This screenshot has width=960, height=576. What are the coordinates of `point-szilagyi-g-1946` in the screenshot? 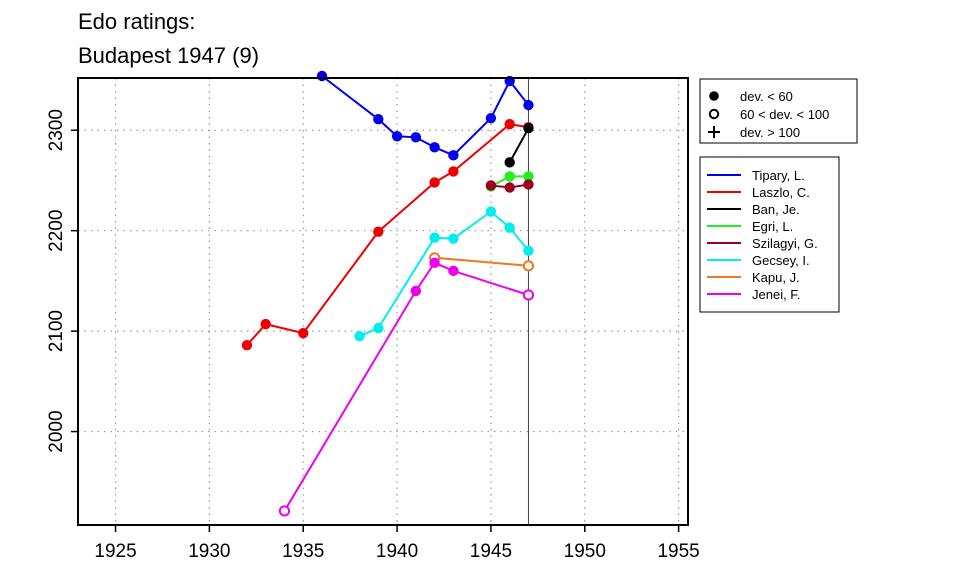 It's located at (509, 187).